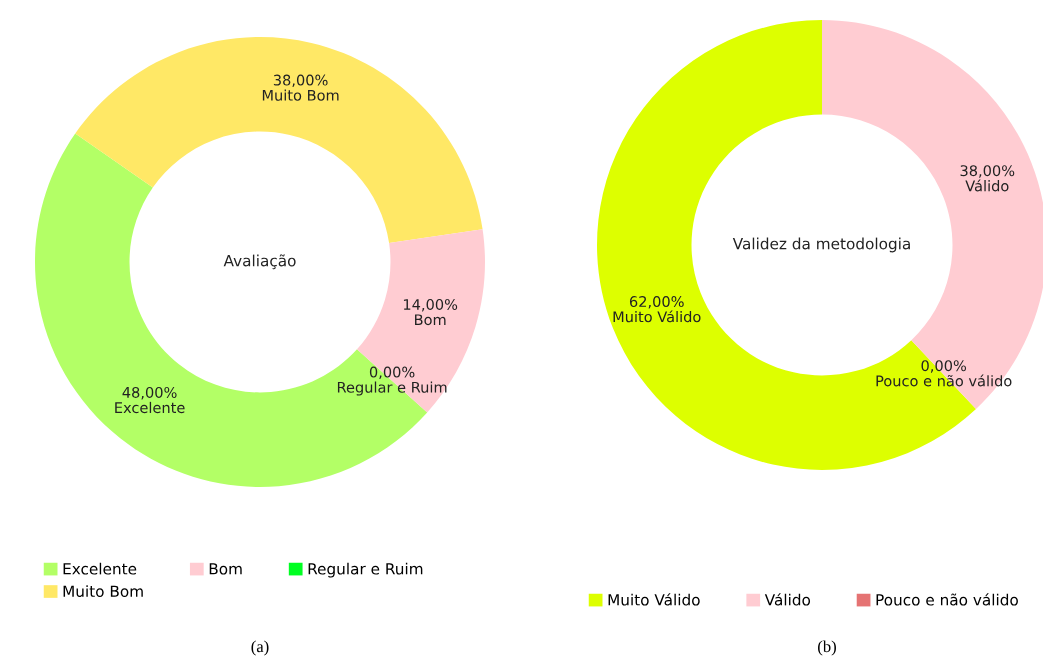  Describe the element at coordinates (225, 569) in the screenshot. I see `legend-label: Bom` at that location.